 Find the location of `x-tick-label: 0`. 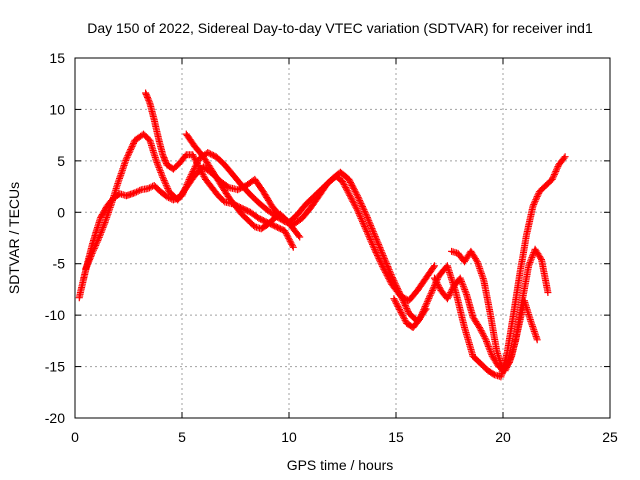

x-tick-label: 0 is located at coordinates (75, 437).